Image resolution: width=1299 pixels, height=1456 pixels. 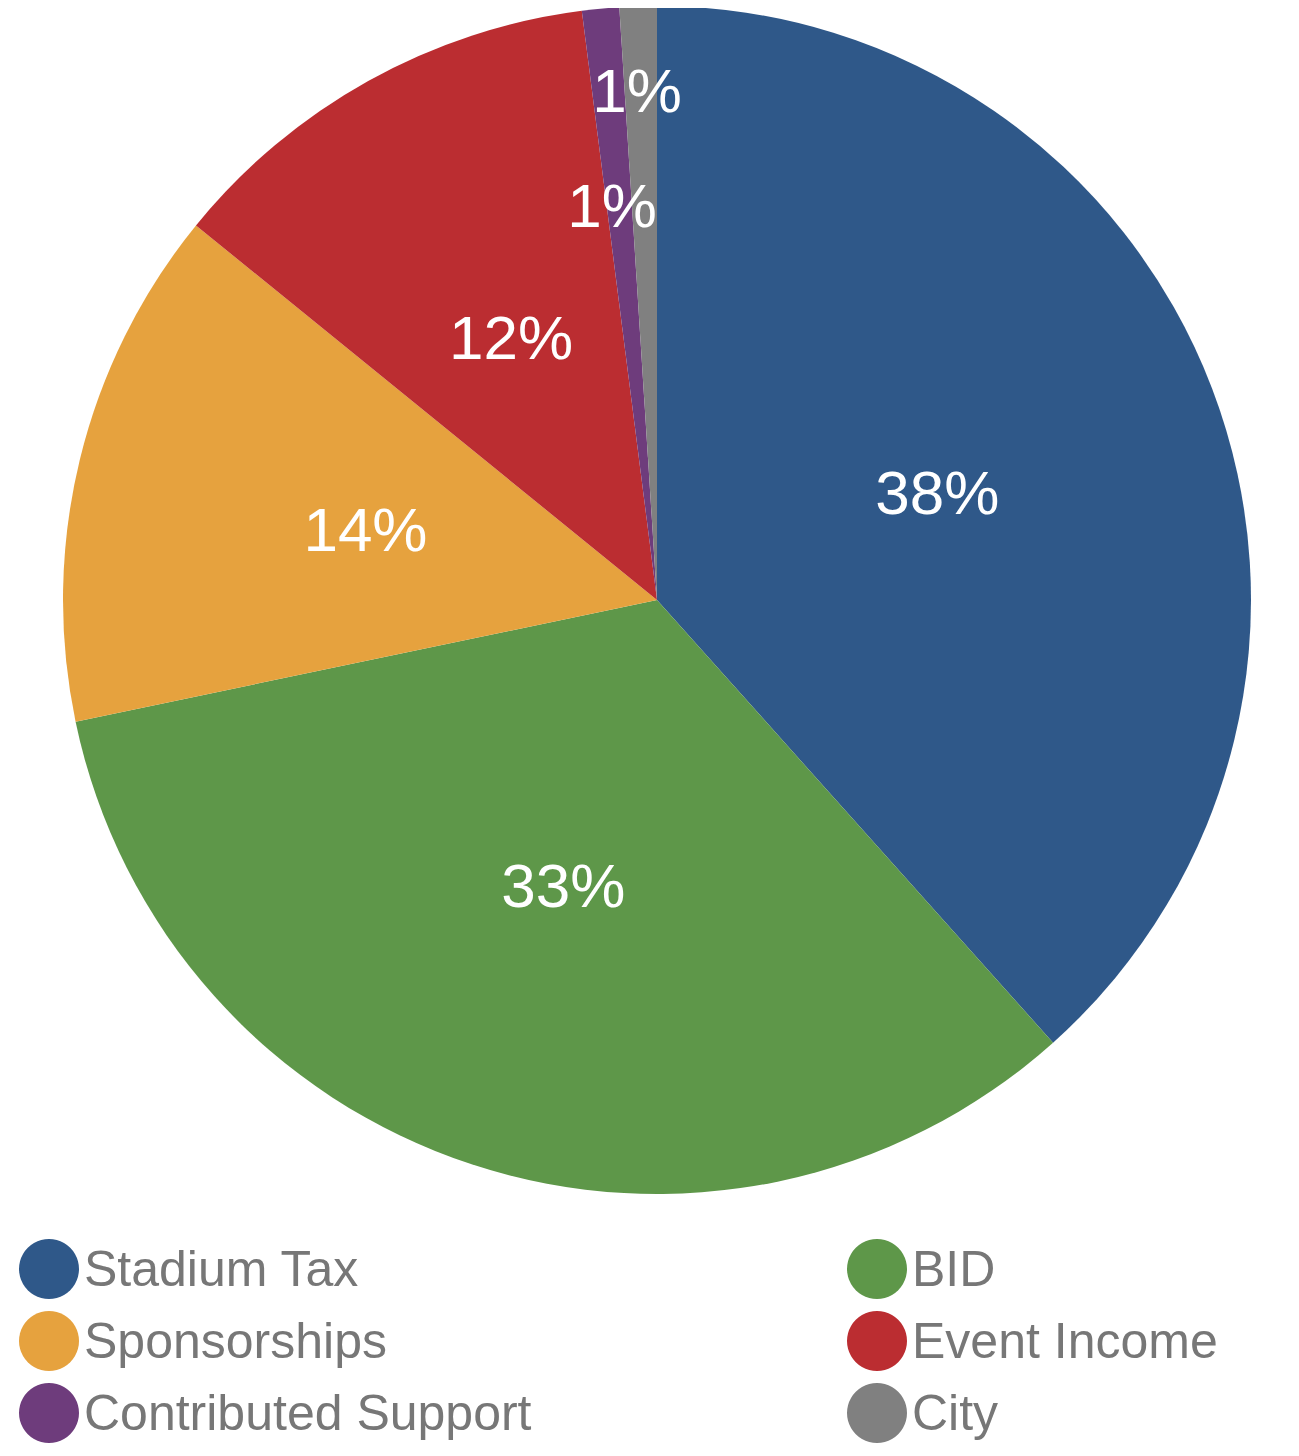 I want to click on legend-label: BID, so click(x=954, y=1269).